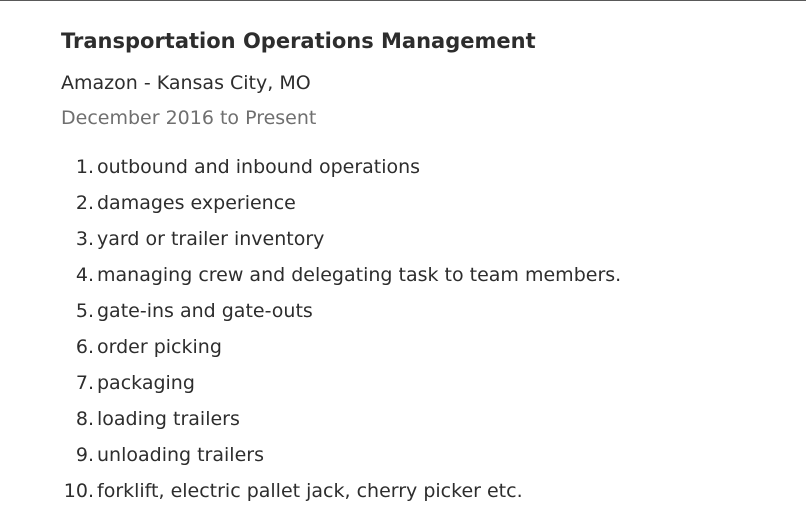  What do you see at coordinates (426, 239) in the screenshot?
I see `list-item: 3. yard or trailer inventory` at bounding box center [426, 239].